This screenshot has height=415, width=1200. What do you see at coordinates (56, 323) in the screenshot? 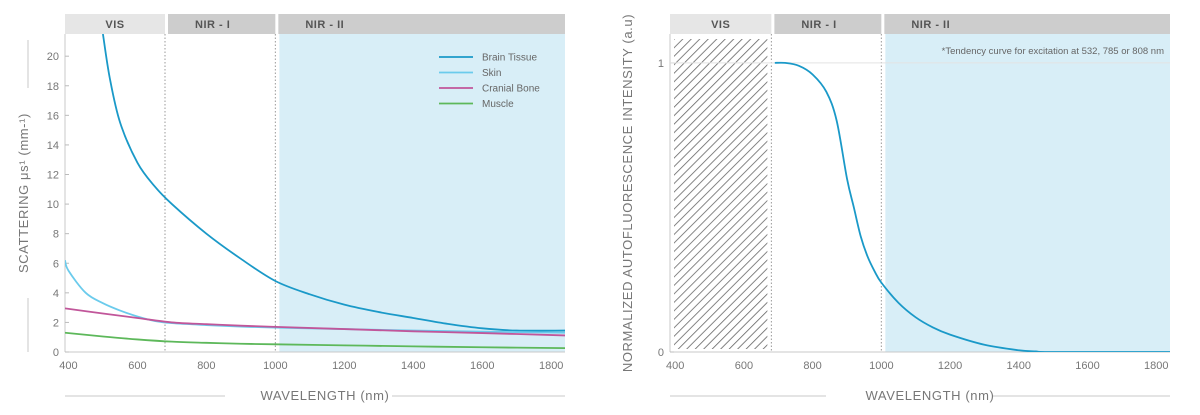
I see `y-tick-label: 2` at bounding box center [56, 323].